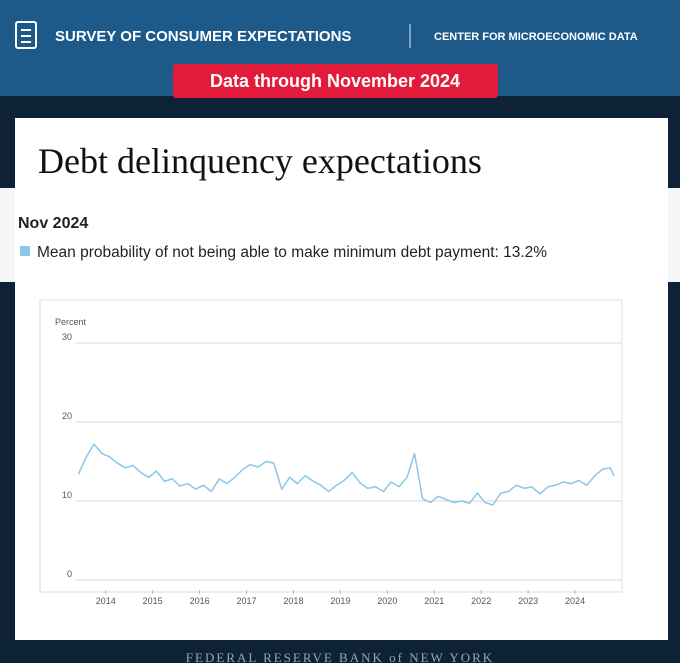 Image resolution: width=680 pixels, height=663 pixels. What do you see at coordinates (203, 36) in the screenshot?
I see `survey-name: SURVEY OF CONSUMER EXPECTATIONS` at bounding box center [203, 36].